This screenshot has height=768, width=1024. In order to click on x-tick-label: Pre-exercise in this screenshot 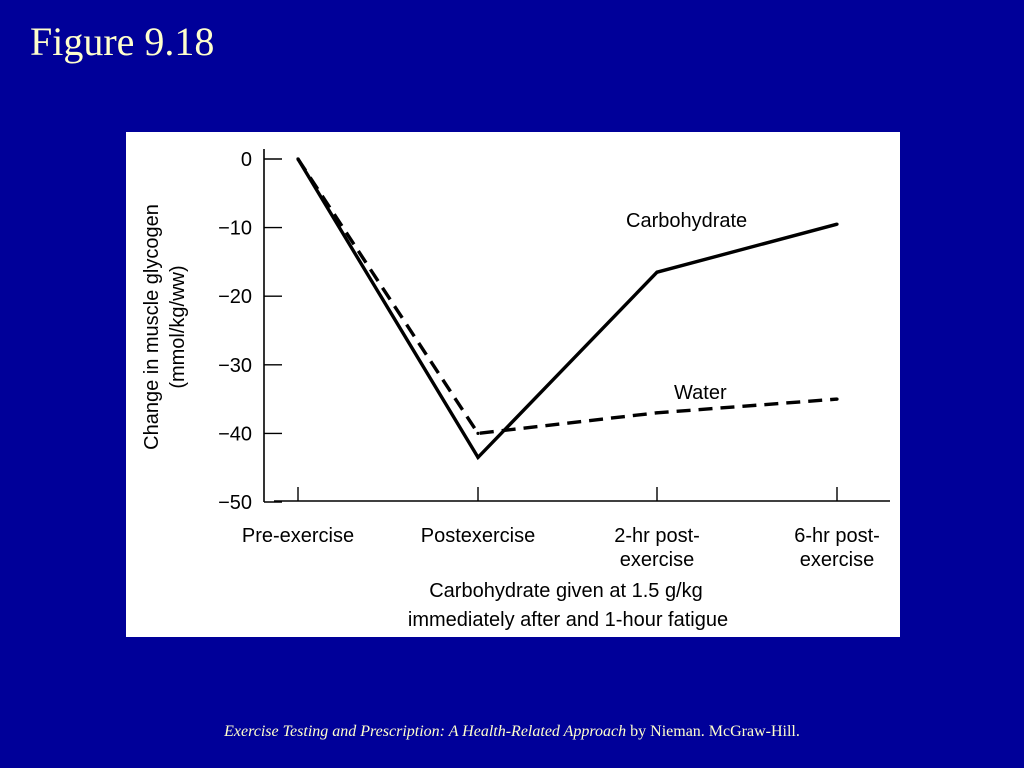, I will do `click(298, 536)`.